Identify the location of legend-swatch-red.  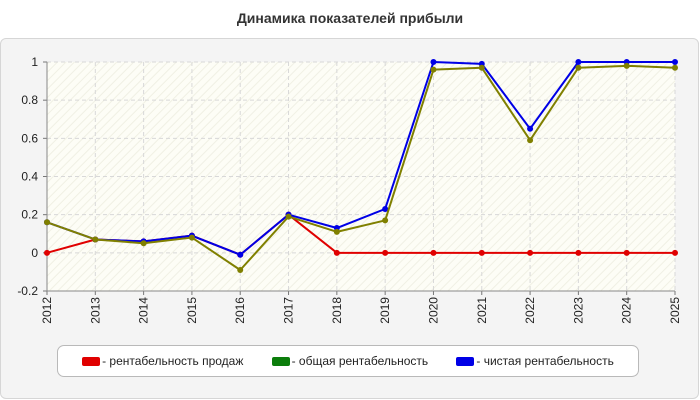
(91, 361).